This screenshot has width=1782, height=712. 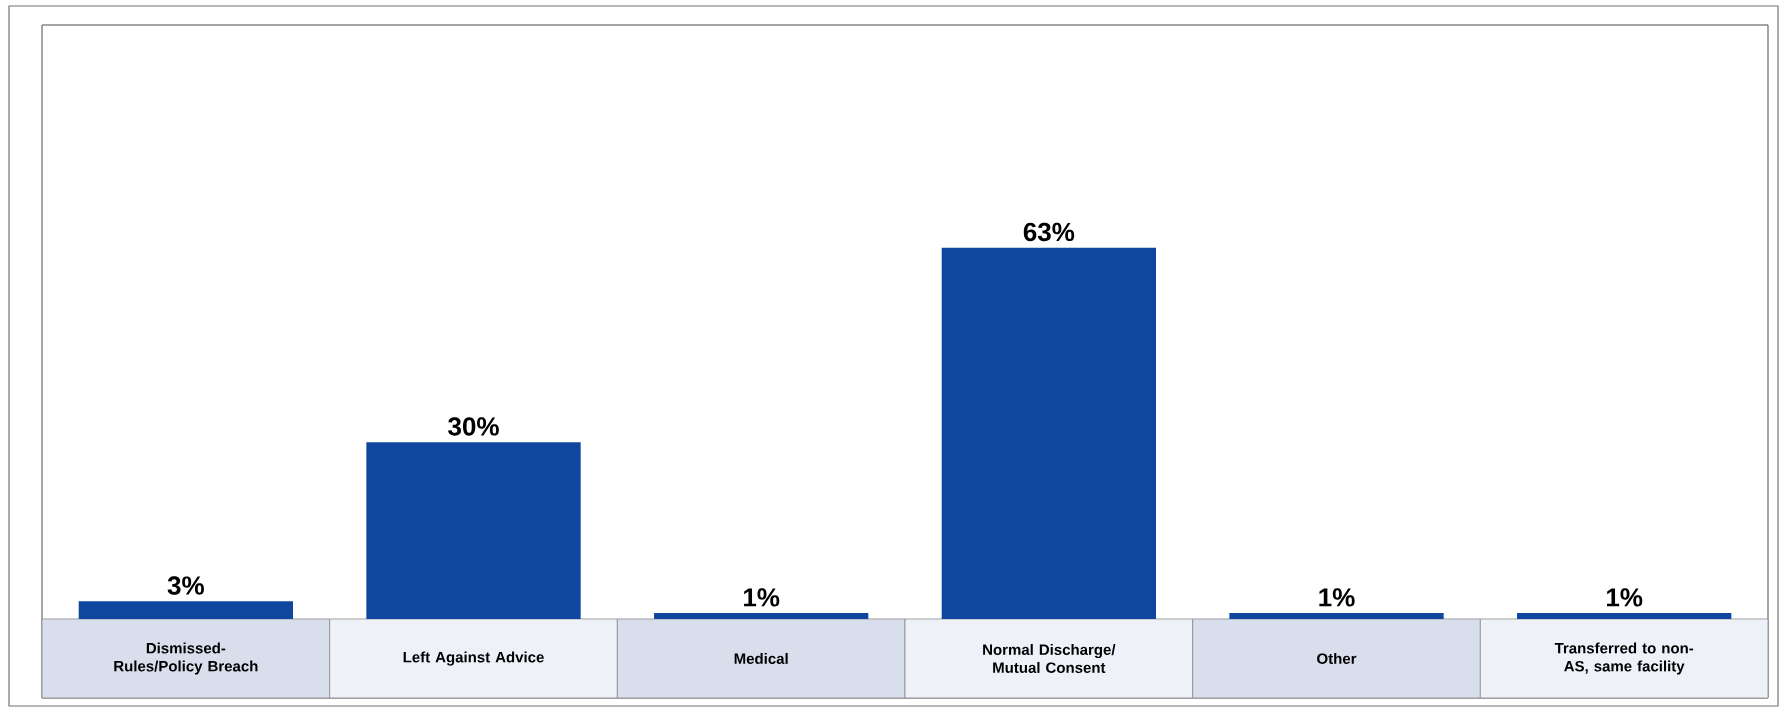 What do you see at coordinates (761, 658) in the screenshot?
I see `x-tick-label: Medical` at bounding box center [761, 658].